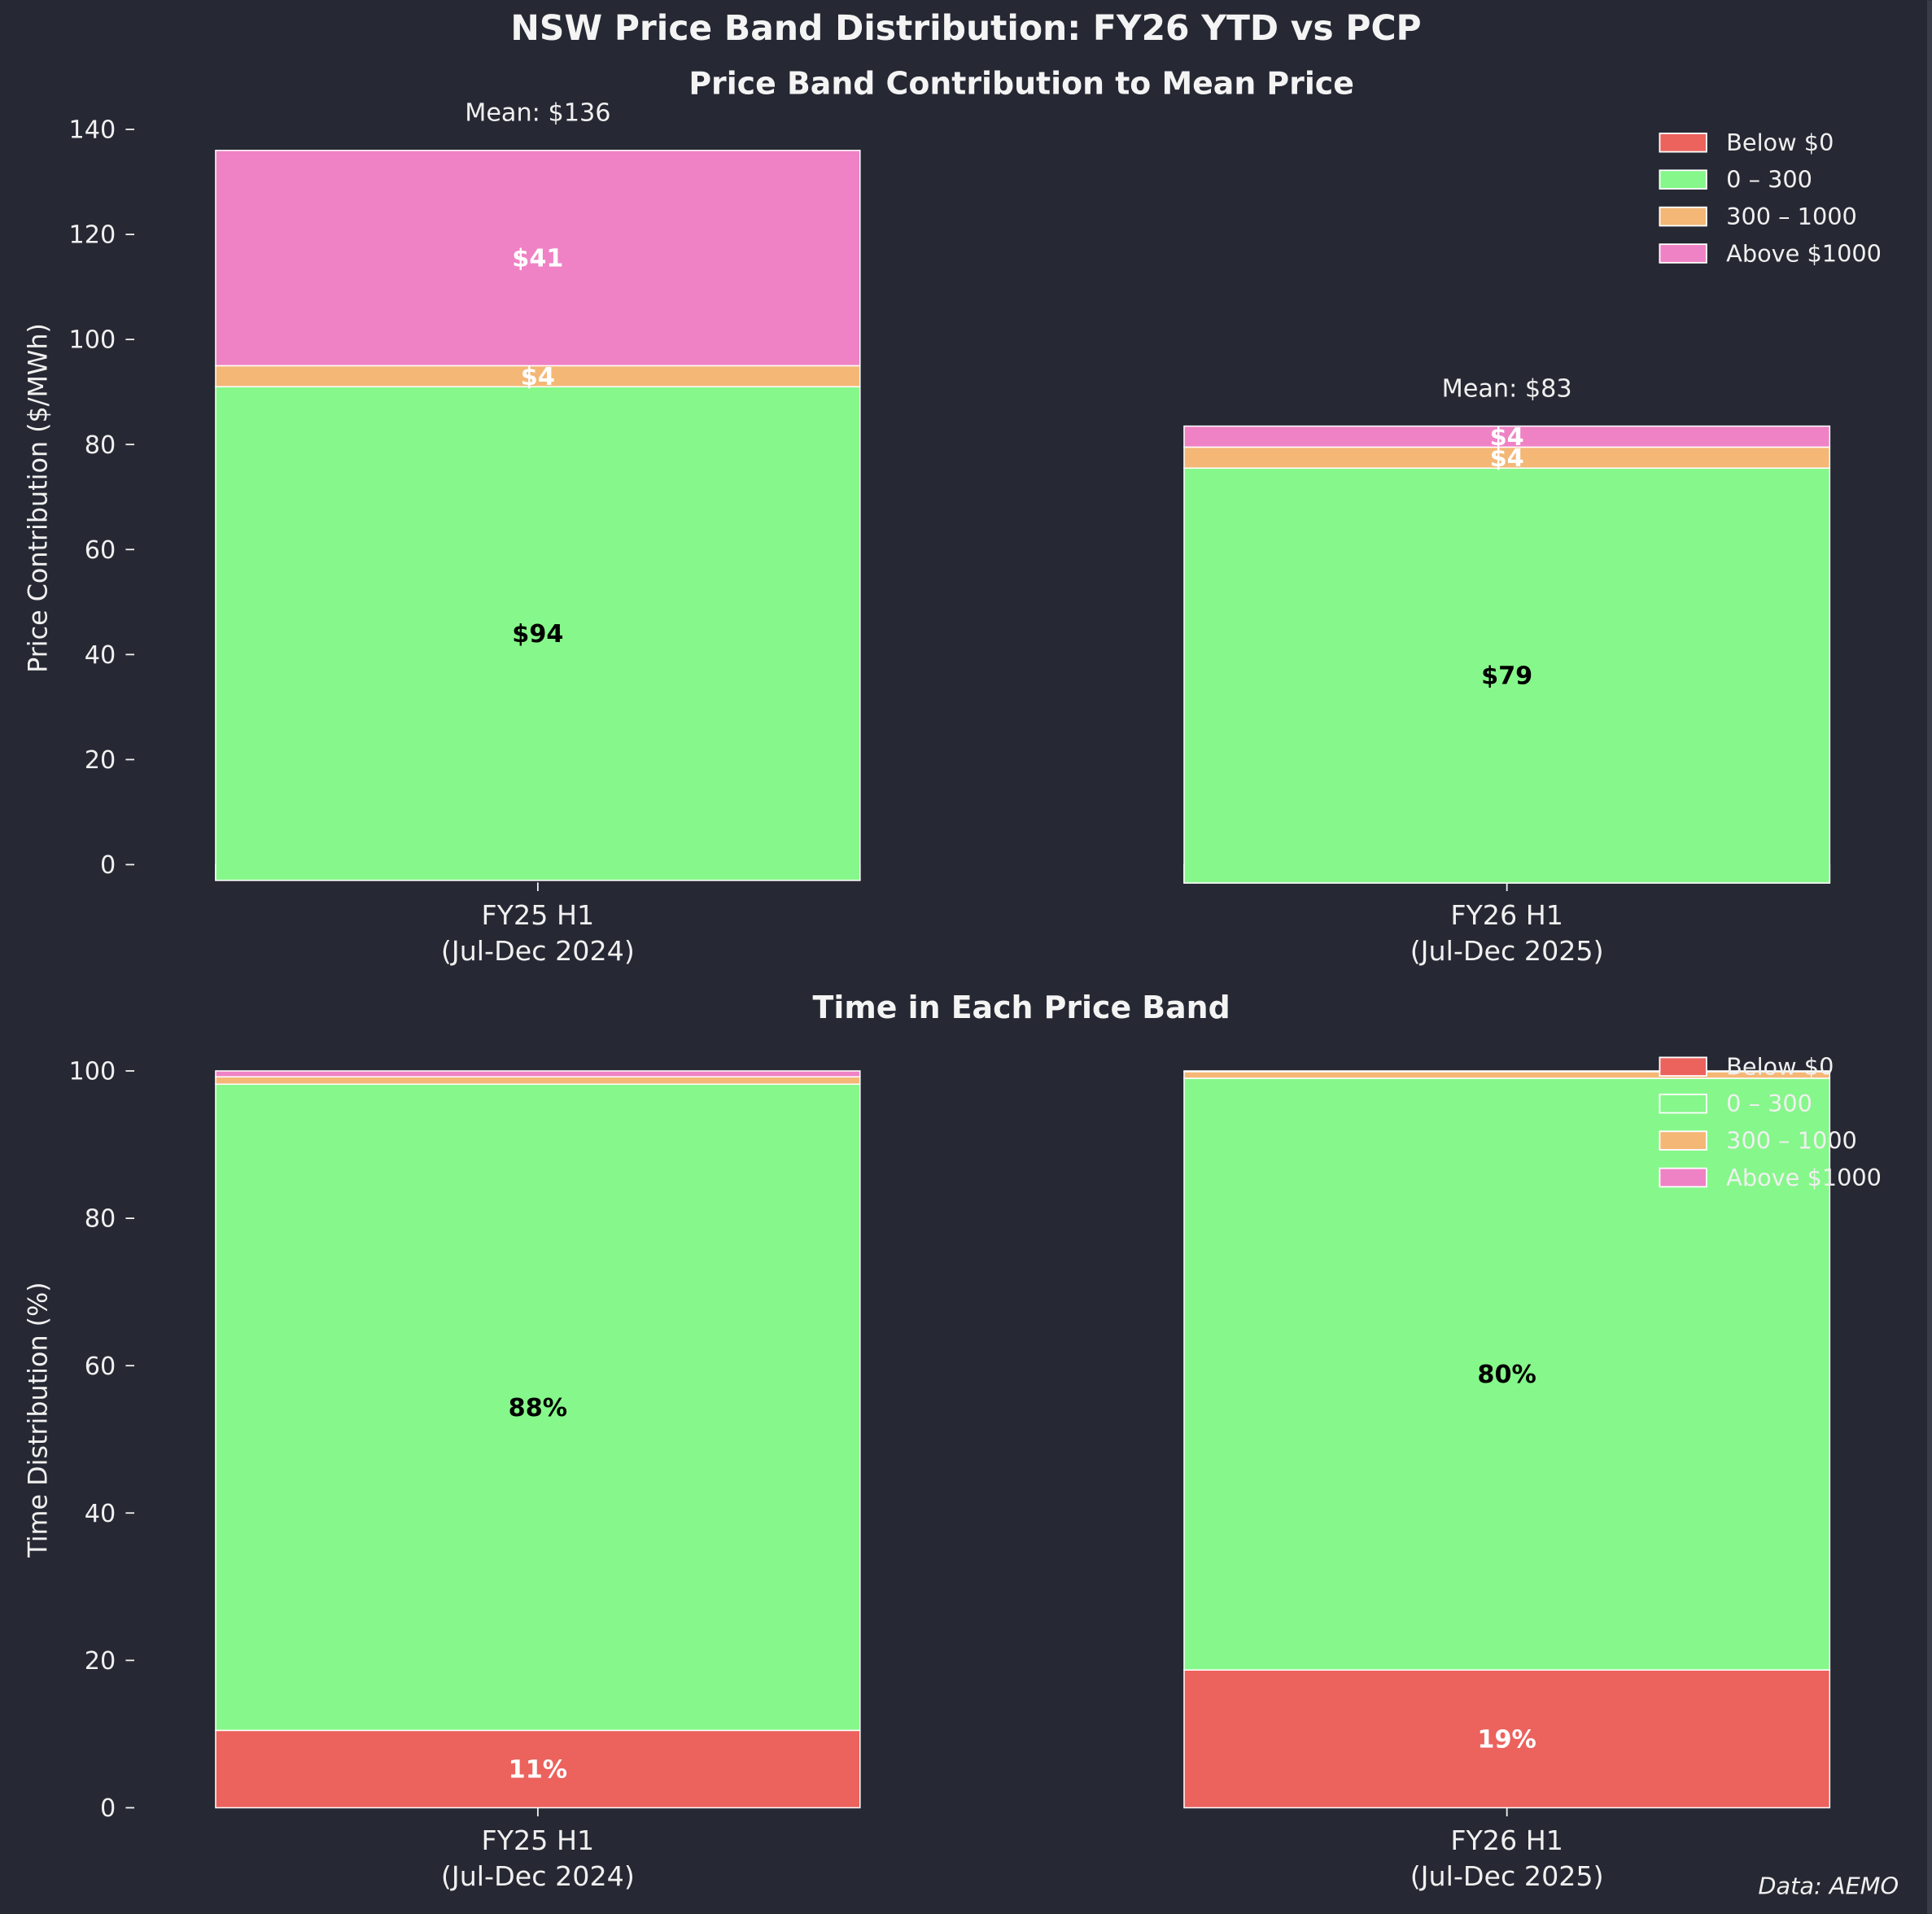  What do you see at coordinates (92, 236) in the screenshot?
I see `y-tick-label: 120` at bounding box center [92, 236].